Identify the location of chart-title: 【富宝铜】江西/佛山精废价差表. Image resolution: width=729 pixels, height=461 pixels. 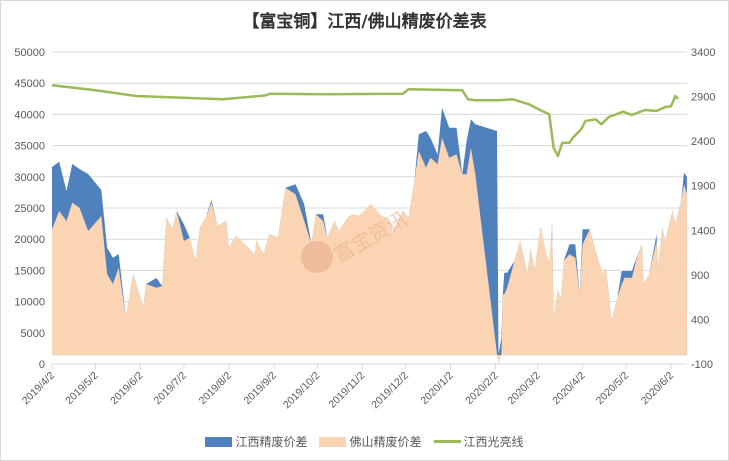
(364, 22).